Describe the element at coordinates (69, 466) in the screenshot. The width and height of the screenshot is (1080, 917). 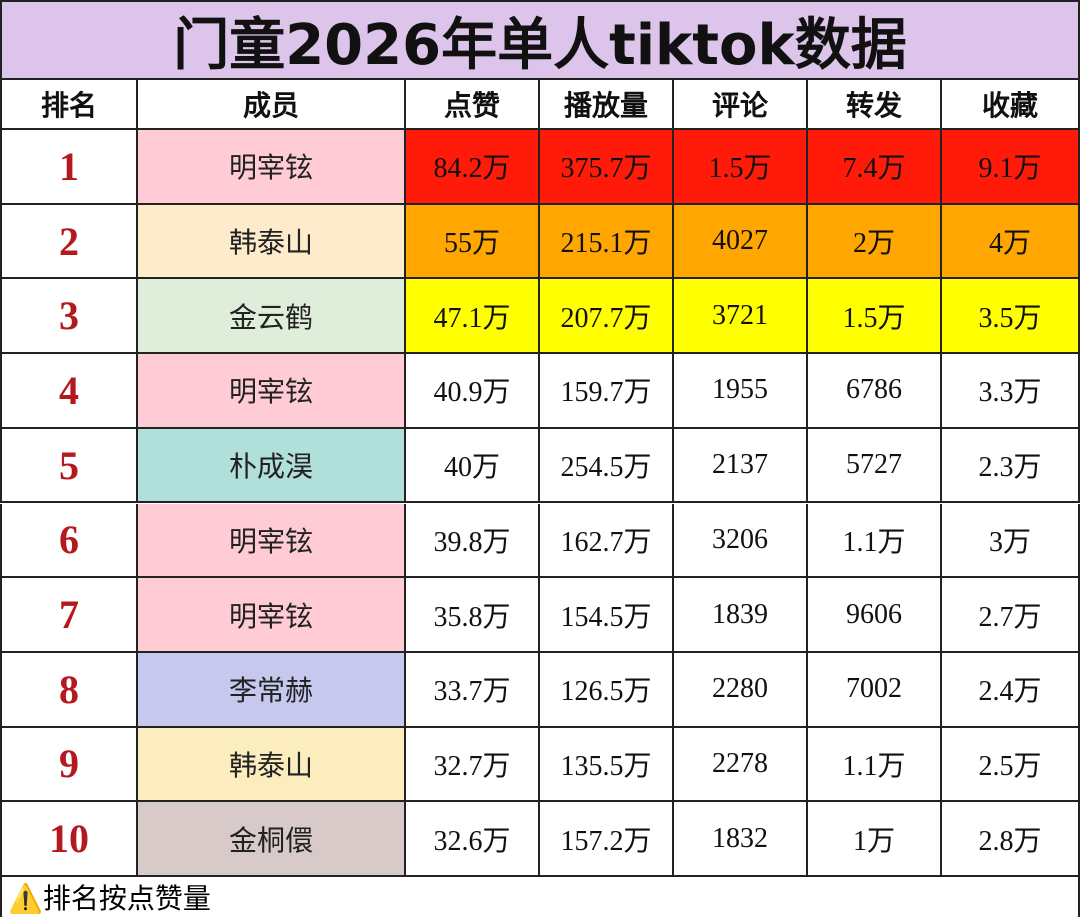
I see `rank: 5` at that location.